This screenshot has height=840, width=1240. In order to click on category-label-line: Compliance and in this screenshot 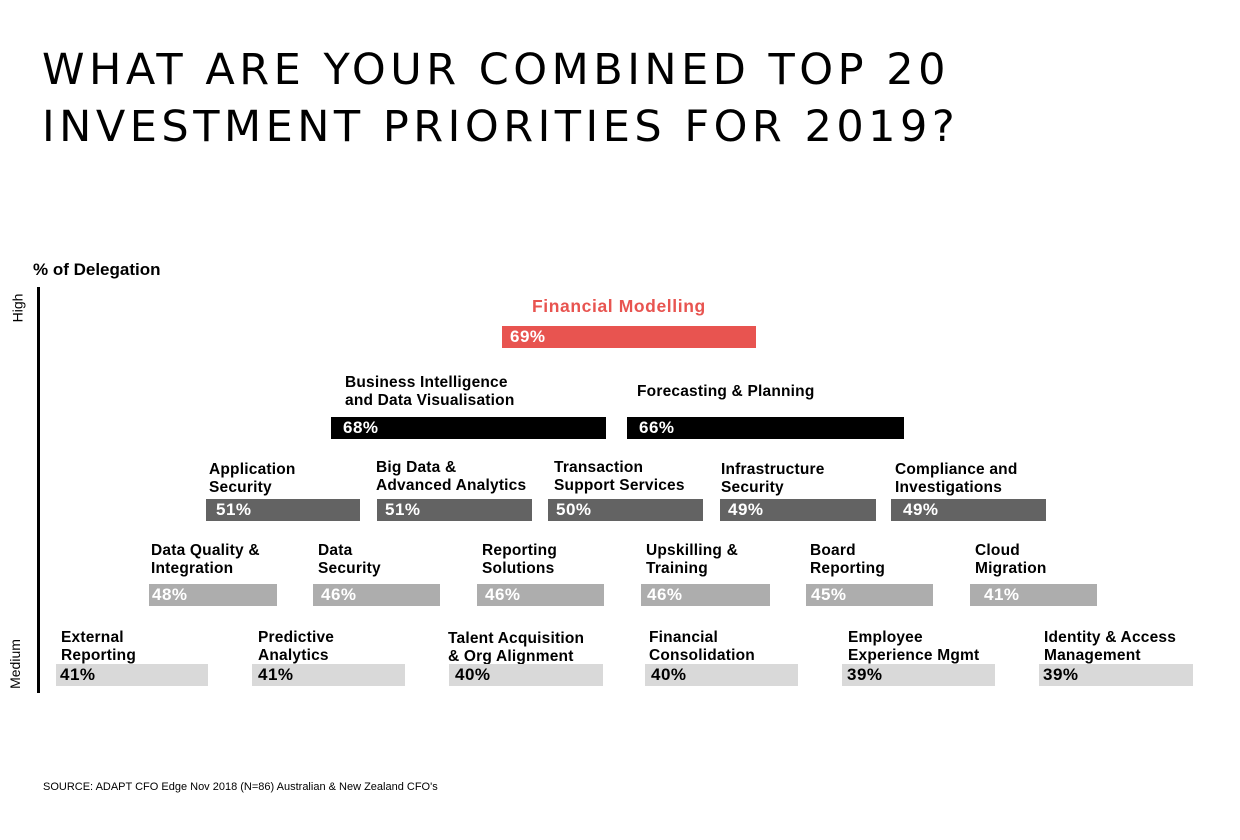, I will do `click(956, 469)`.